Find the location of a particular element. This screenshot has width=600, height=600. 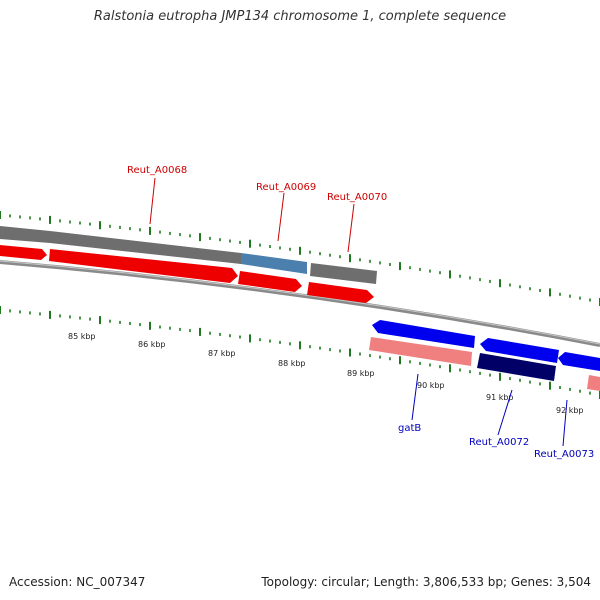

leader-line-reut-a0070 is located at coordinates (351, 228).